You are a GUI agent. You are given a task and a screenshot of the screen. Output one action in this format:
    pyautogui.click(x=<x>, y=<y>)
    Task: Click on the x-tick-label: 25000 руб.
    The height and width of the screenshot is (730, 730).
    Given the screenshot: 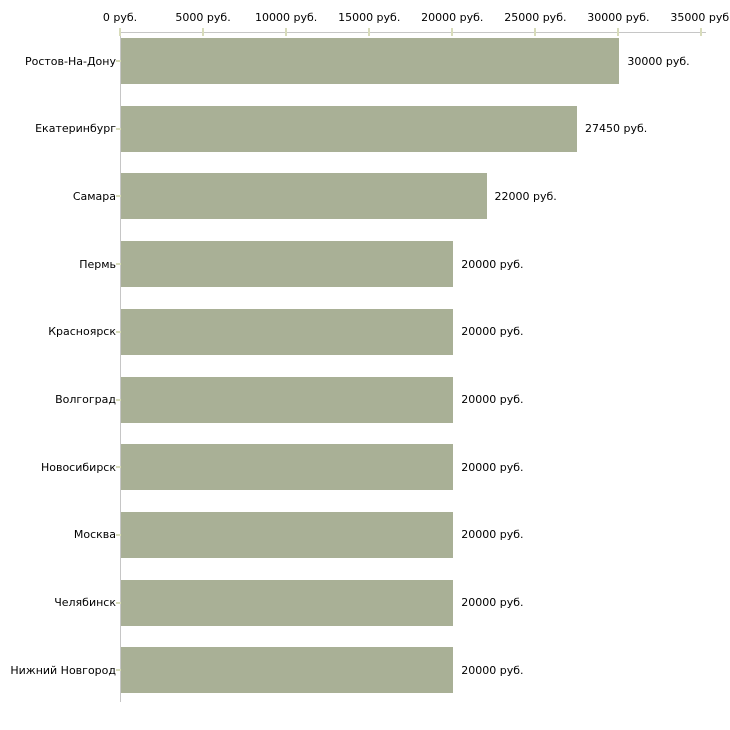 What is the action you would take?
    pyautogui.click(x=535, y=17)
    